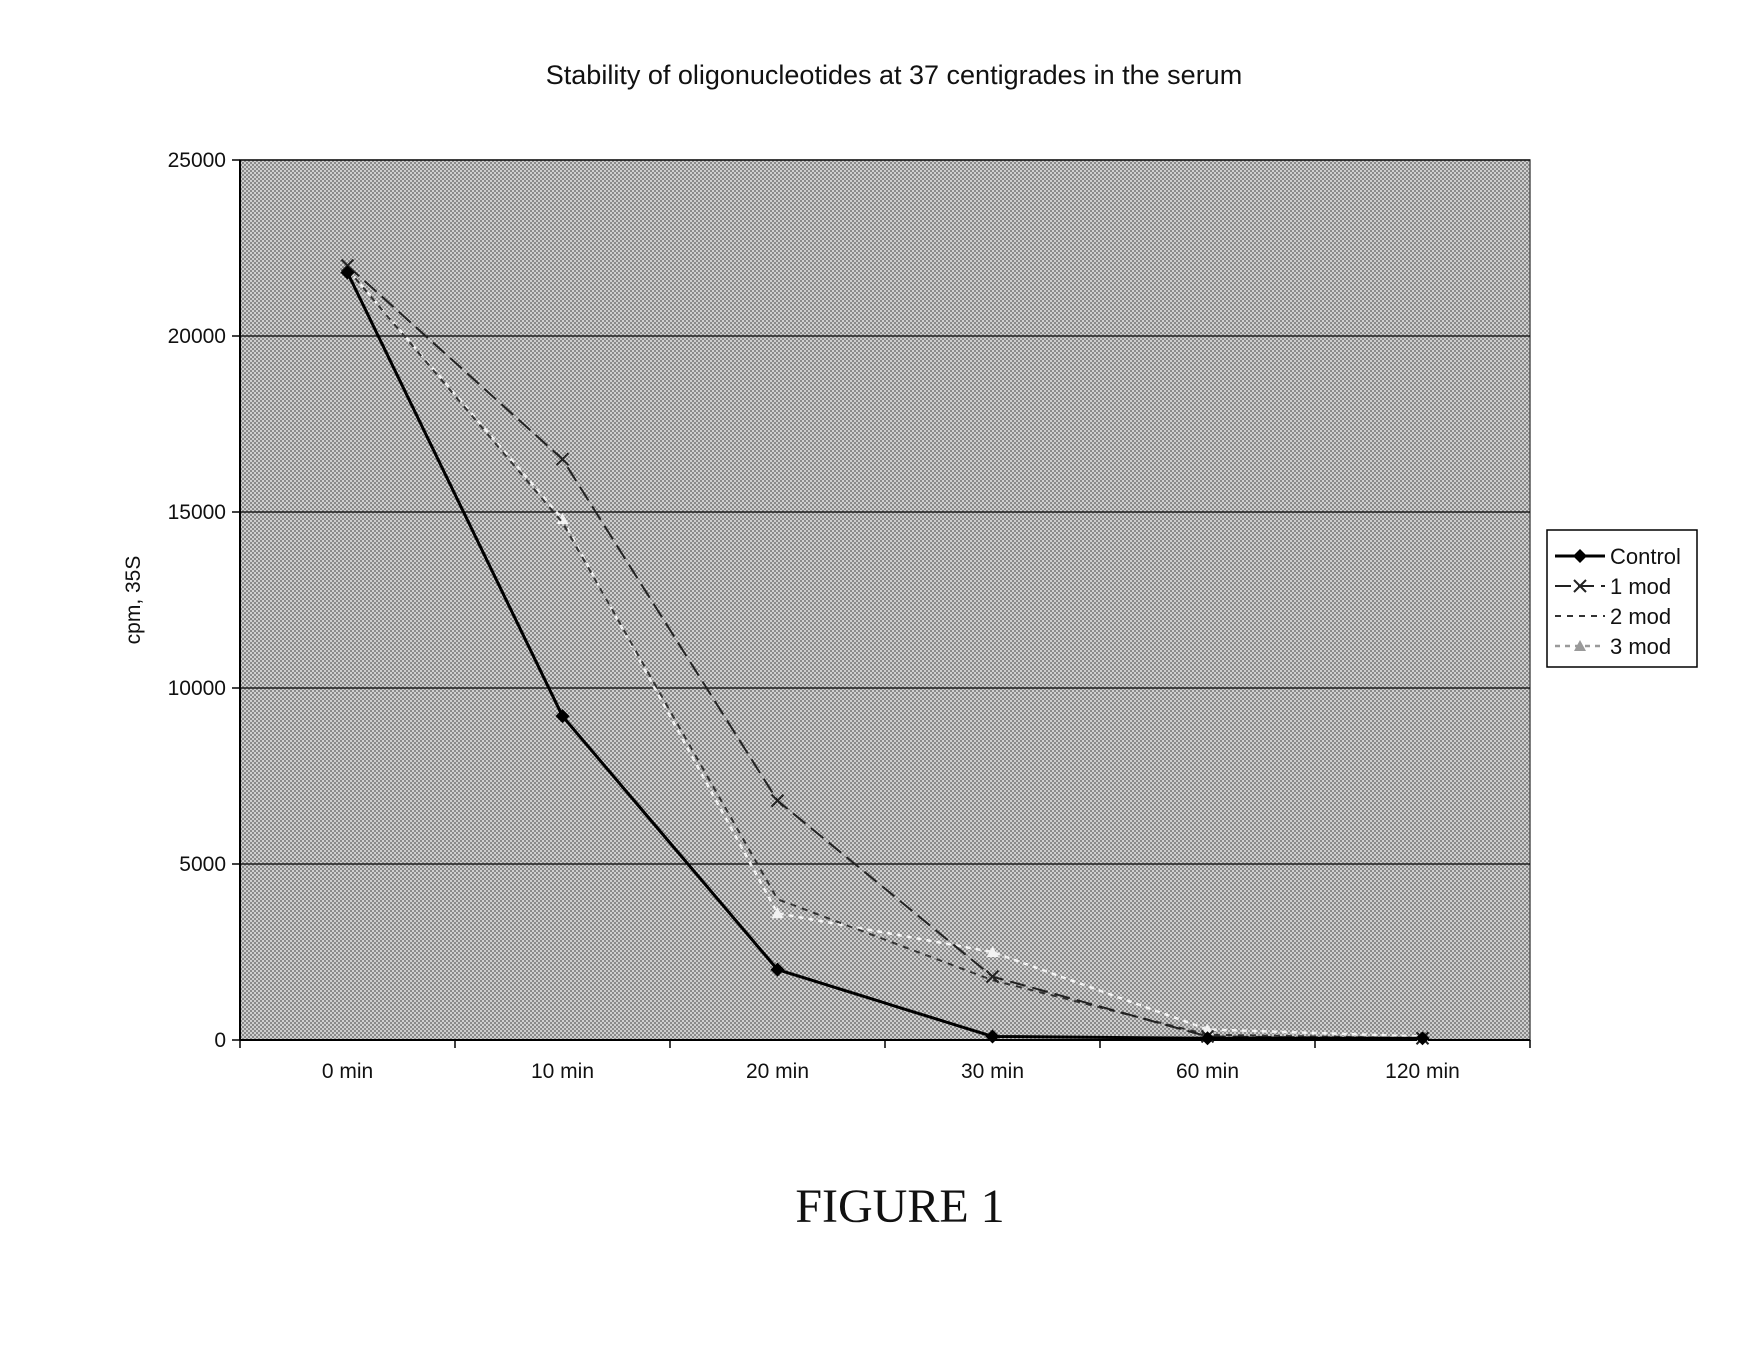  What do you see at coordinates (1422, 1071) in the screenshot?
I see `x-tick-label: 120 min` at bounding box center [1422, 1071].